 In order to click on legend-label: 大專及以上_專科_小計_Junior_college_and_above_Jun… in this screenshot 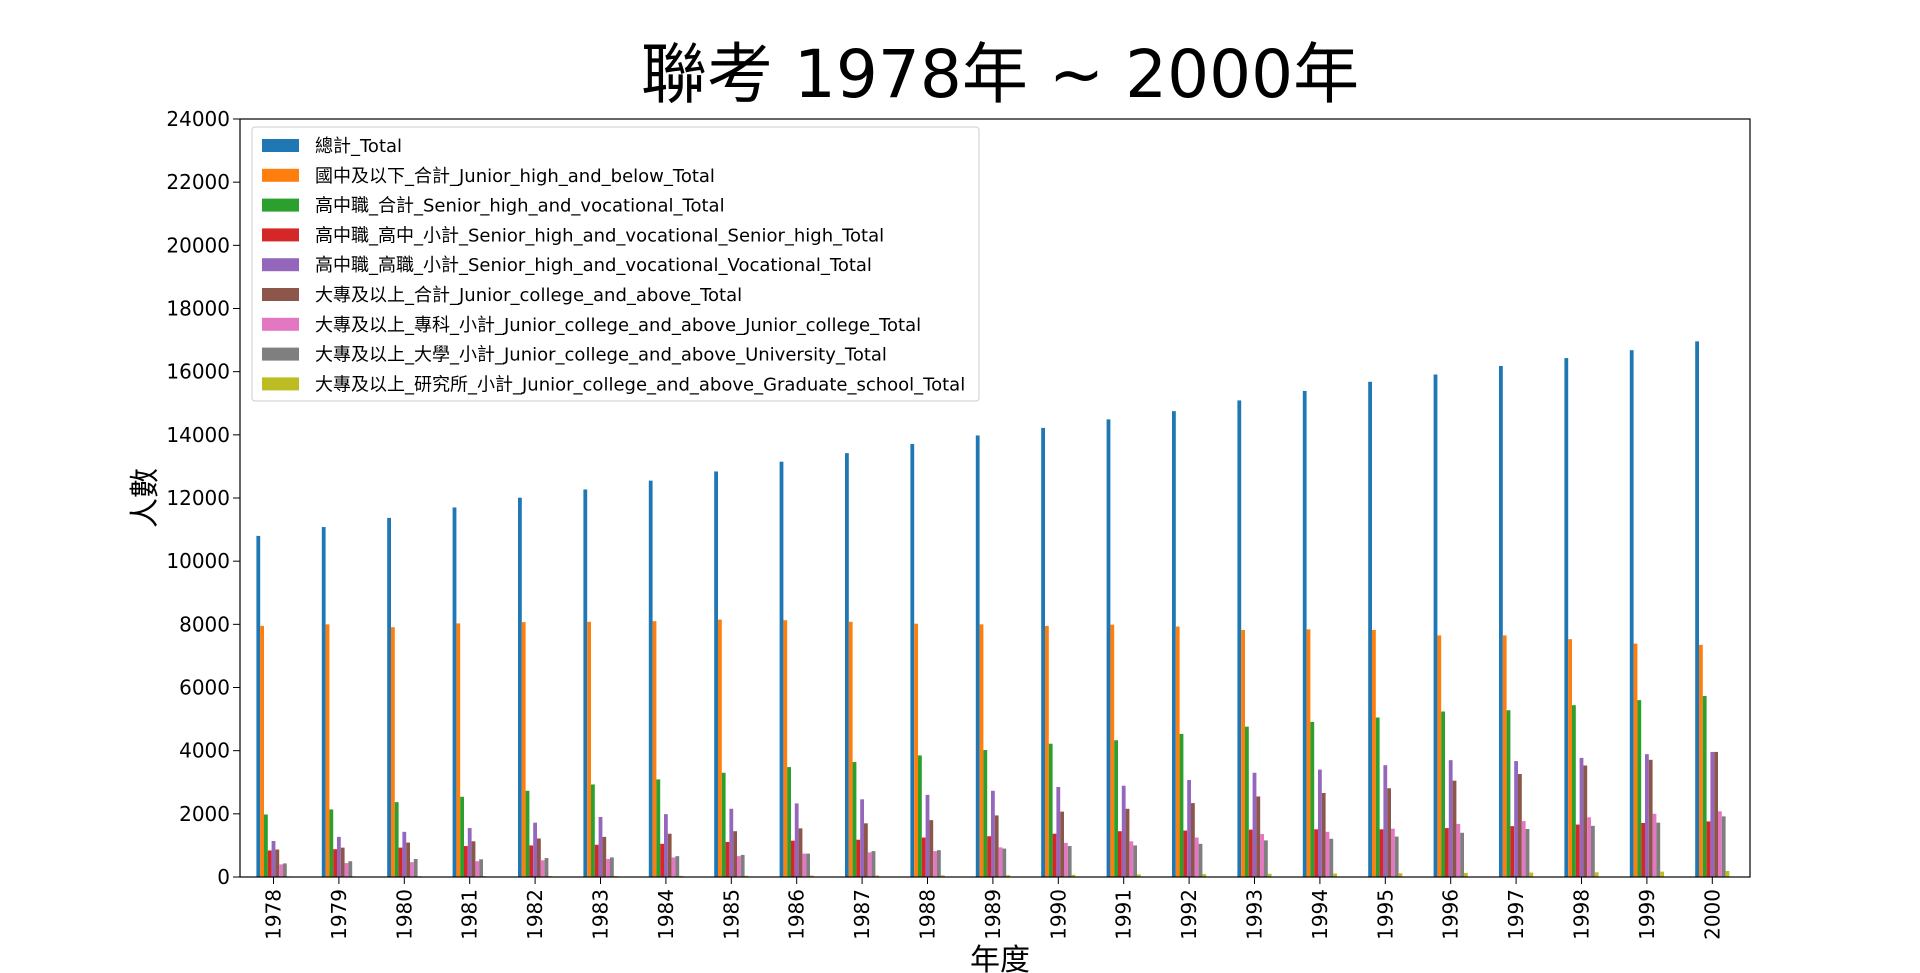, I will do `click(618, 325)`.